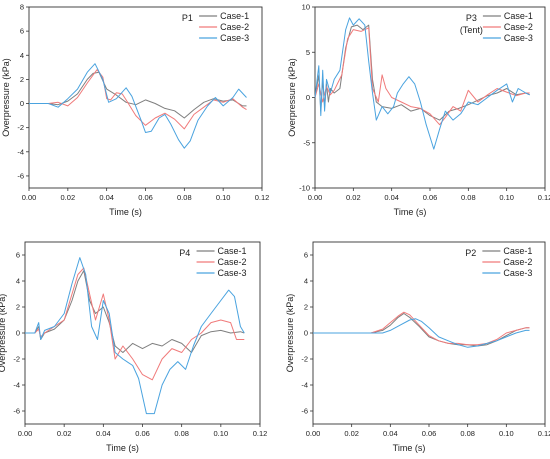 Image resolution: width=550 pixels, height=459 pixels. Describe the element at coordinates (306, 7) in the screenshot. I see `y-tick-label: 10` at that location.